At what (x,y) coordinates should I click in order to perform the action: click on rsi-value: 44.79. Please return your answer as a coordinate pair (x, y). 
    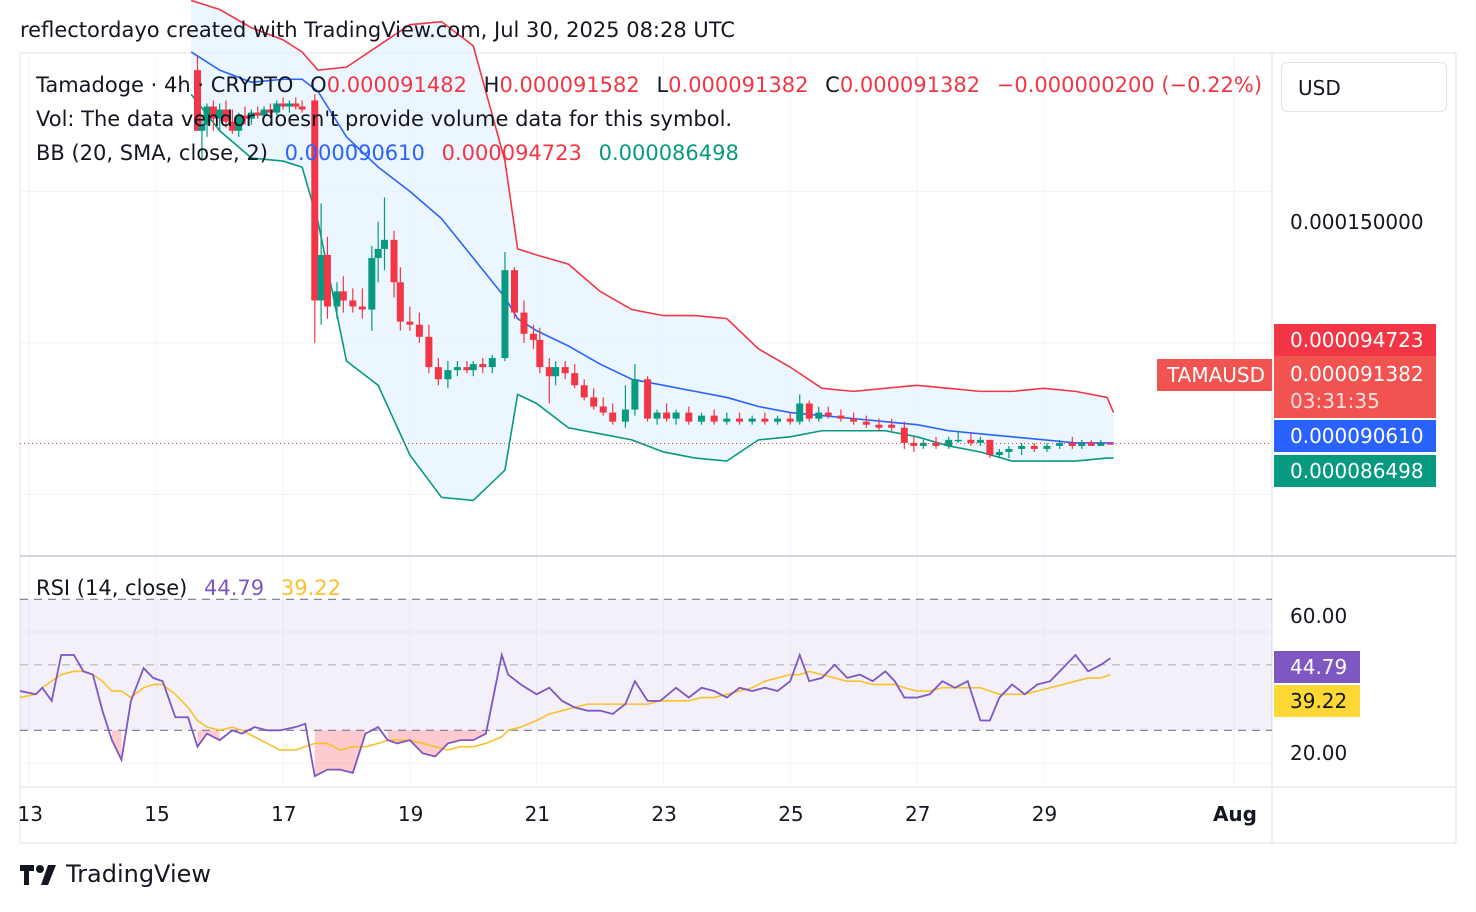
    Looking at the image, I should click on (234, 588).